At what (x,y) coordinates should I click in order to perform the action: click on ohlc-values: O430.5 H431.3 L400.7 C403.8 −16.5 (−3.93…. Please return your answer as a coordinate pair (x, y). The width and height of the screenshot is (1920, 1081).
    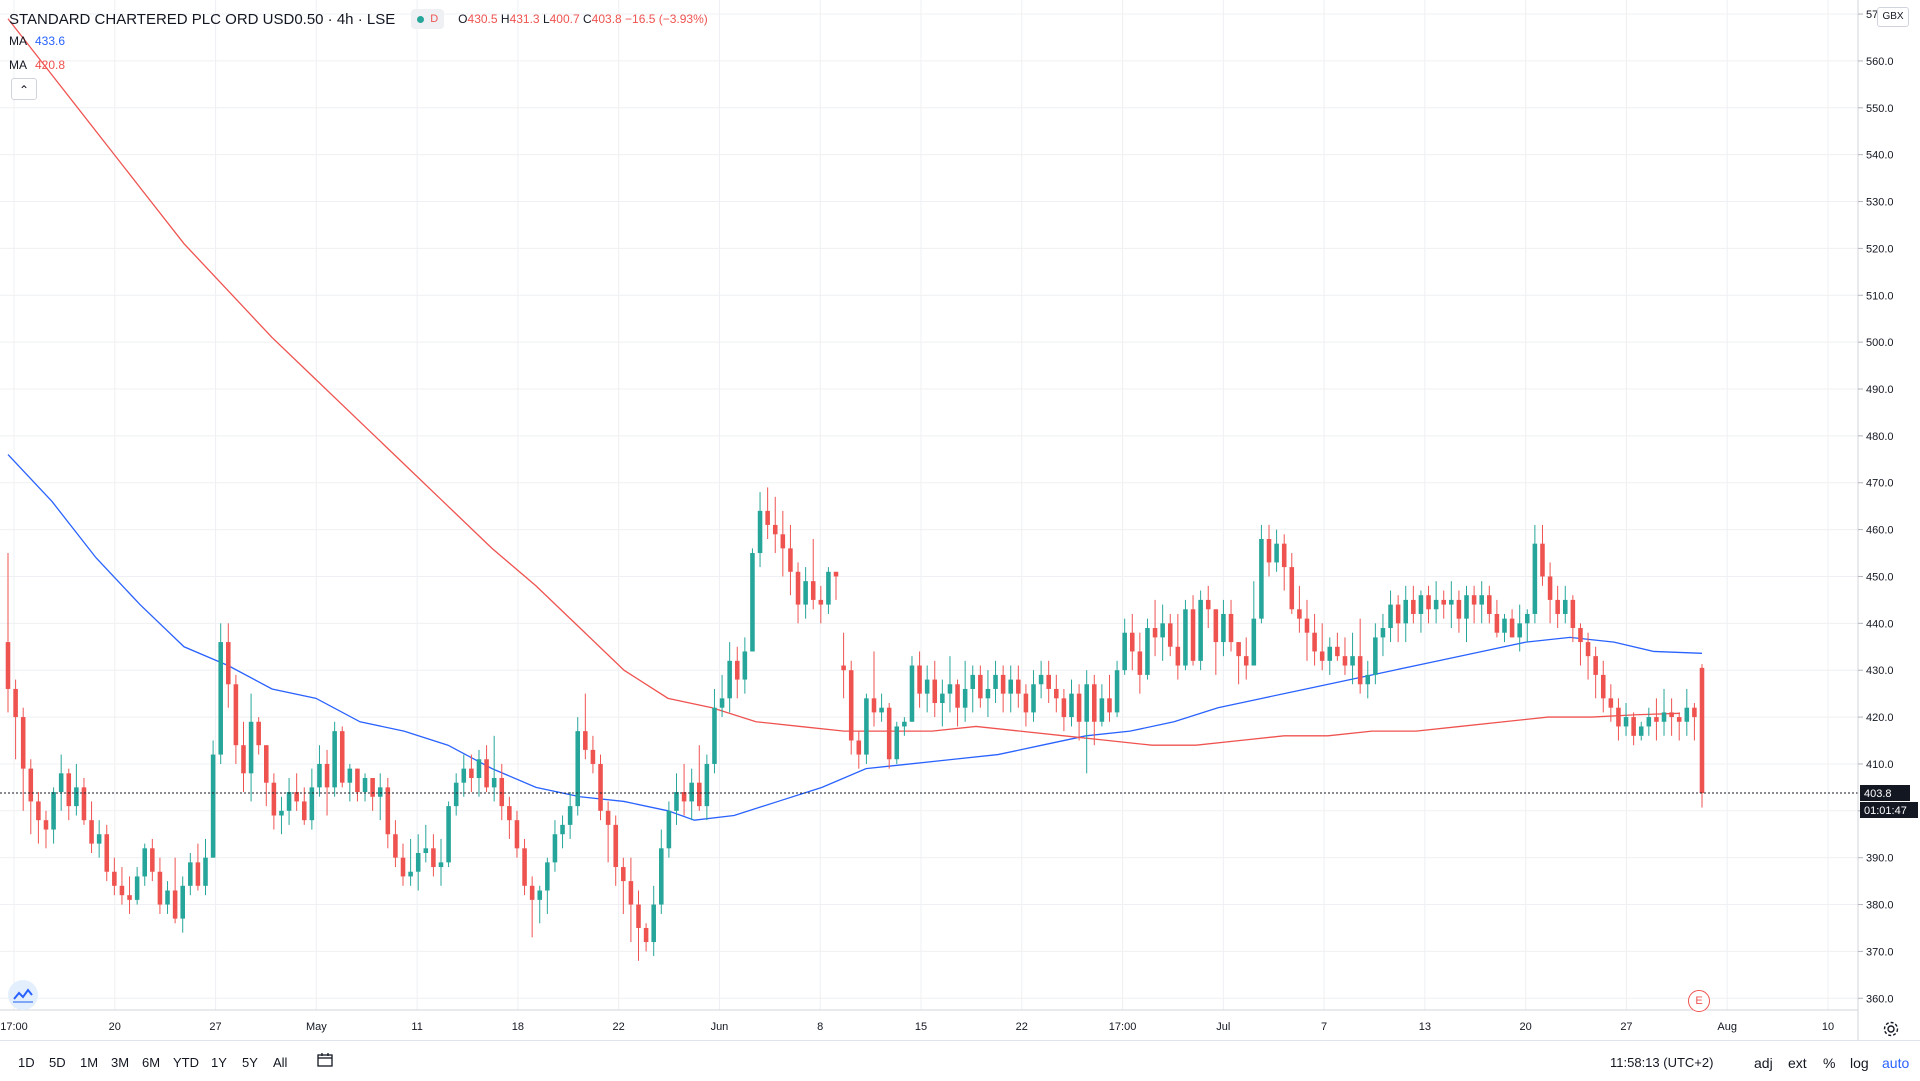
    Looking at the image, I should click on (583, 19).